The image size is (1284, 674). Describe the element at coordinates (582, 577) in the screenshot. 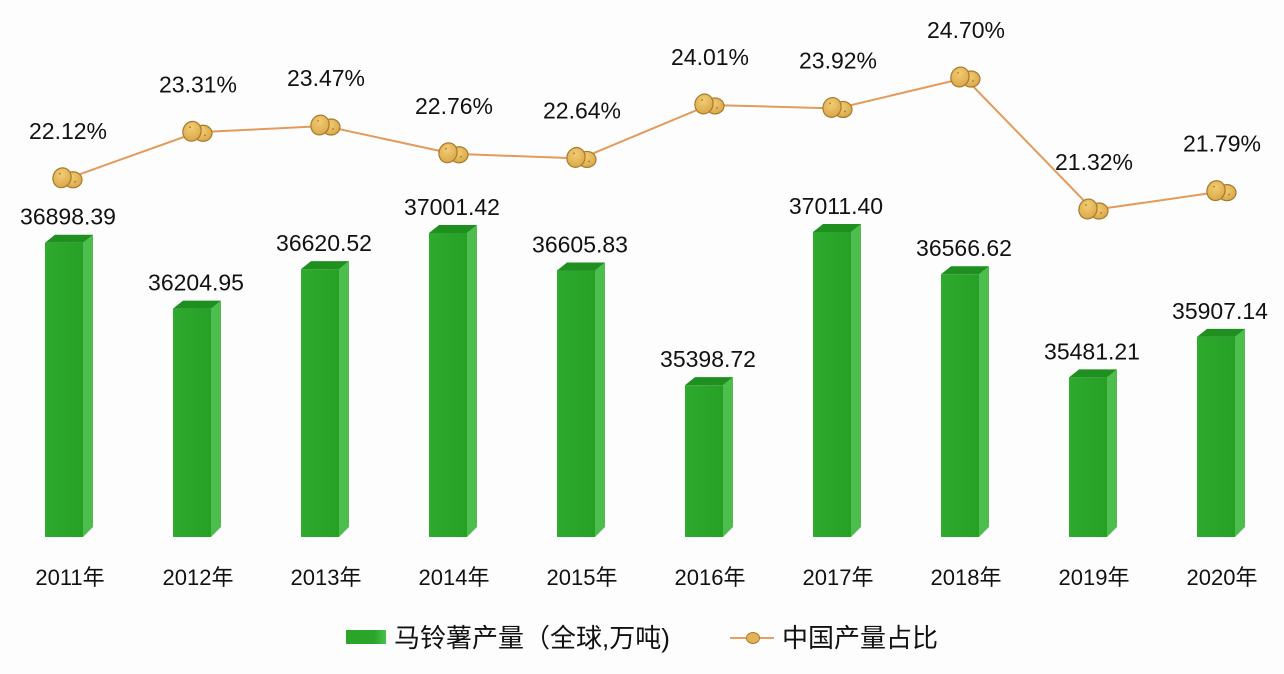

I see `x-axis-label: 2015年` at that location.